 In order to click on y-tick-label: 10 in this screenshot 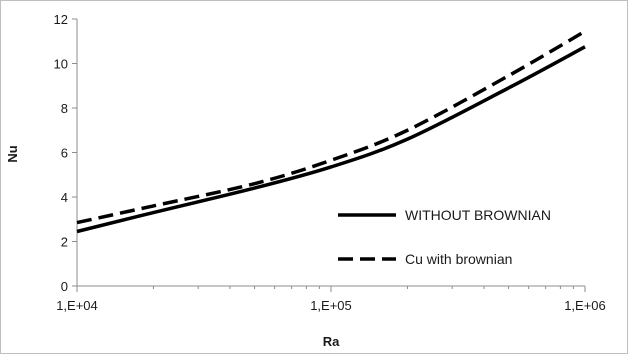, I will do `click(61, 64)`.